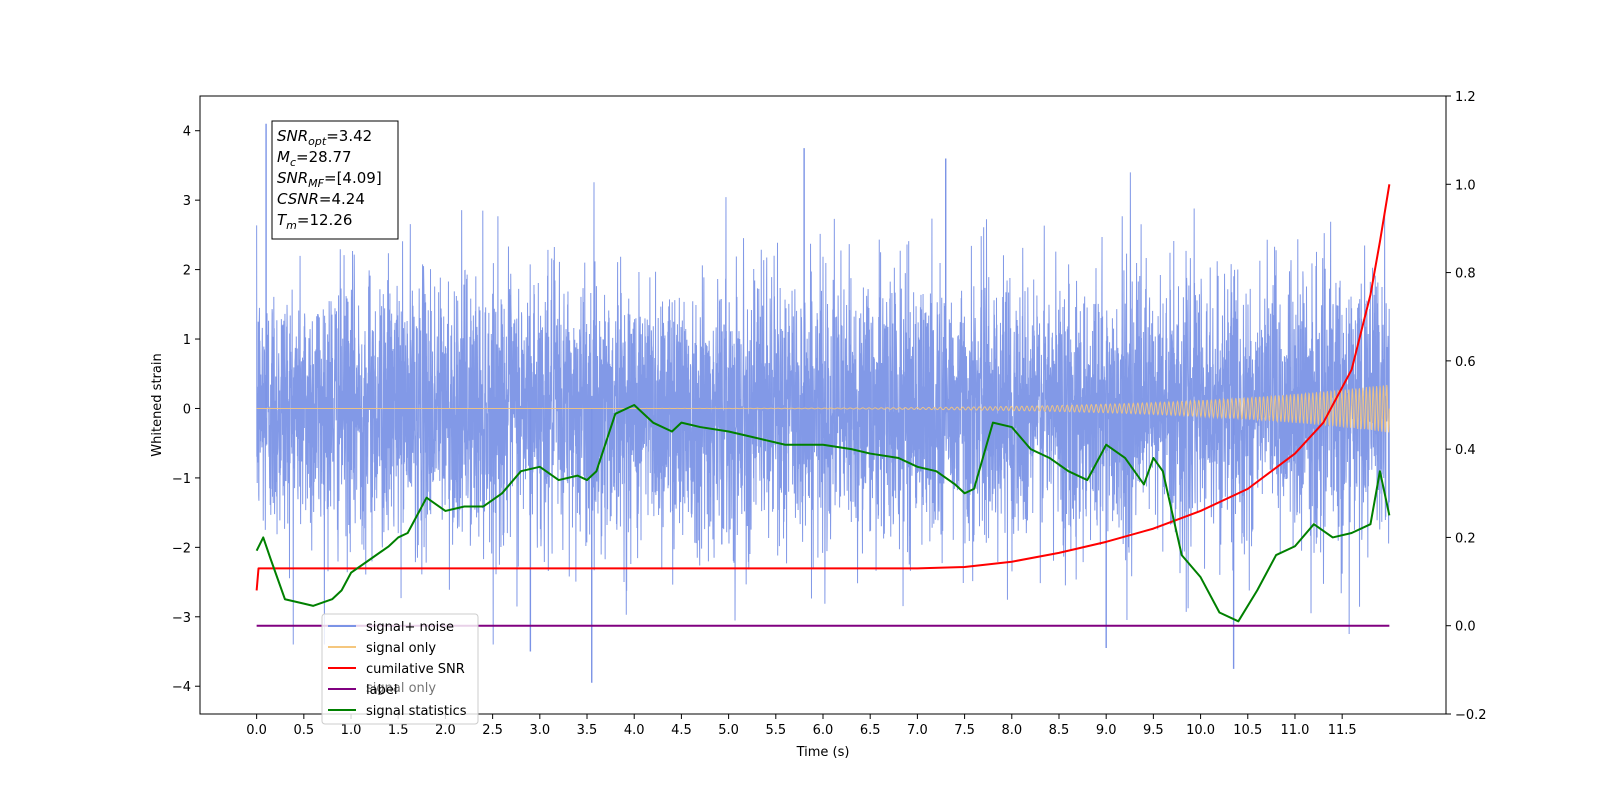  Describe the element at coordinates (634, 730) in the screenshot. I see `x-tick-label: 4.0` at that location.